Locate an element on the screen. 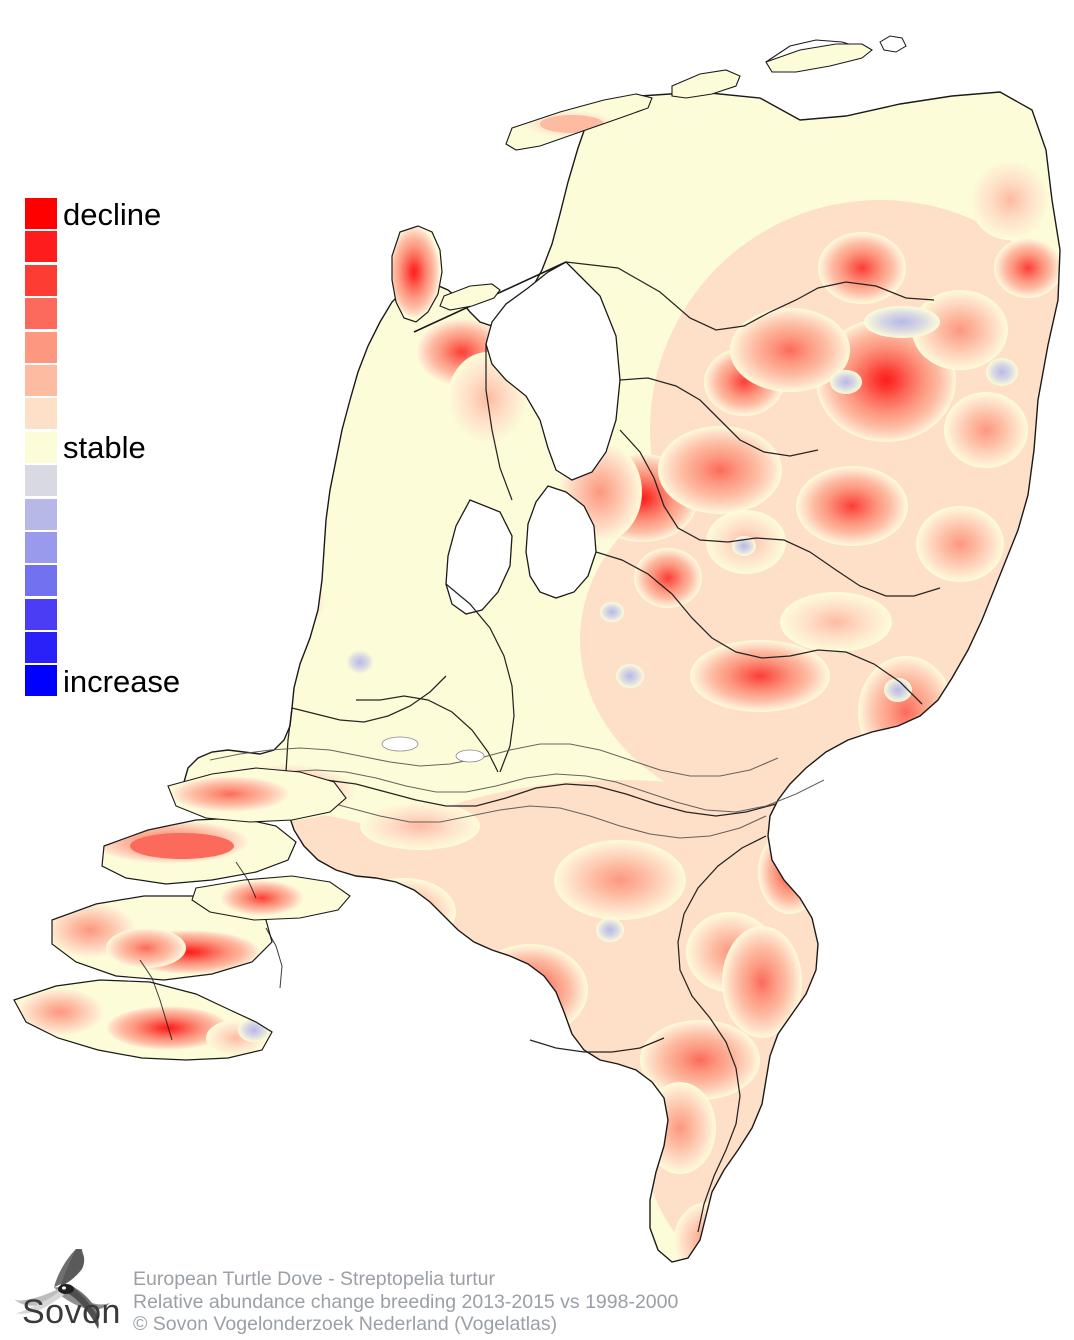 Image resolution: width=1074 pixels, height=1340 pixels. legend-item-14: increase is located at coordinates (130, 681).